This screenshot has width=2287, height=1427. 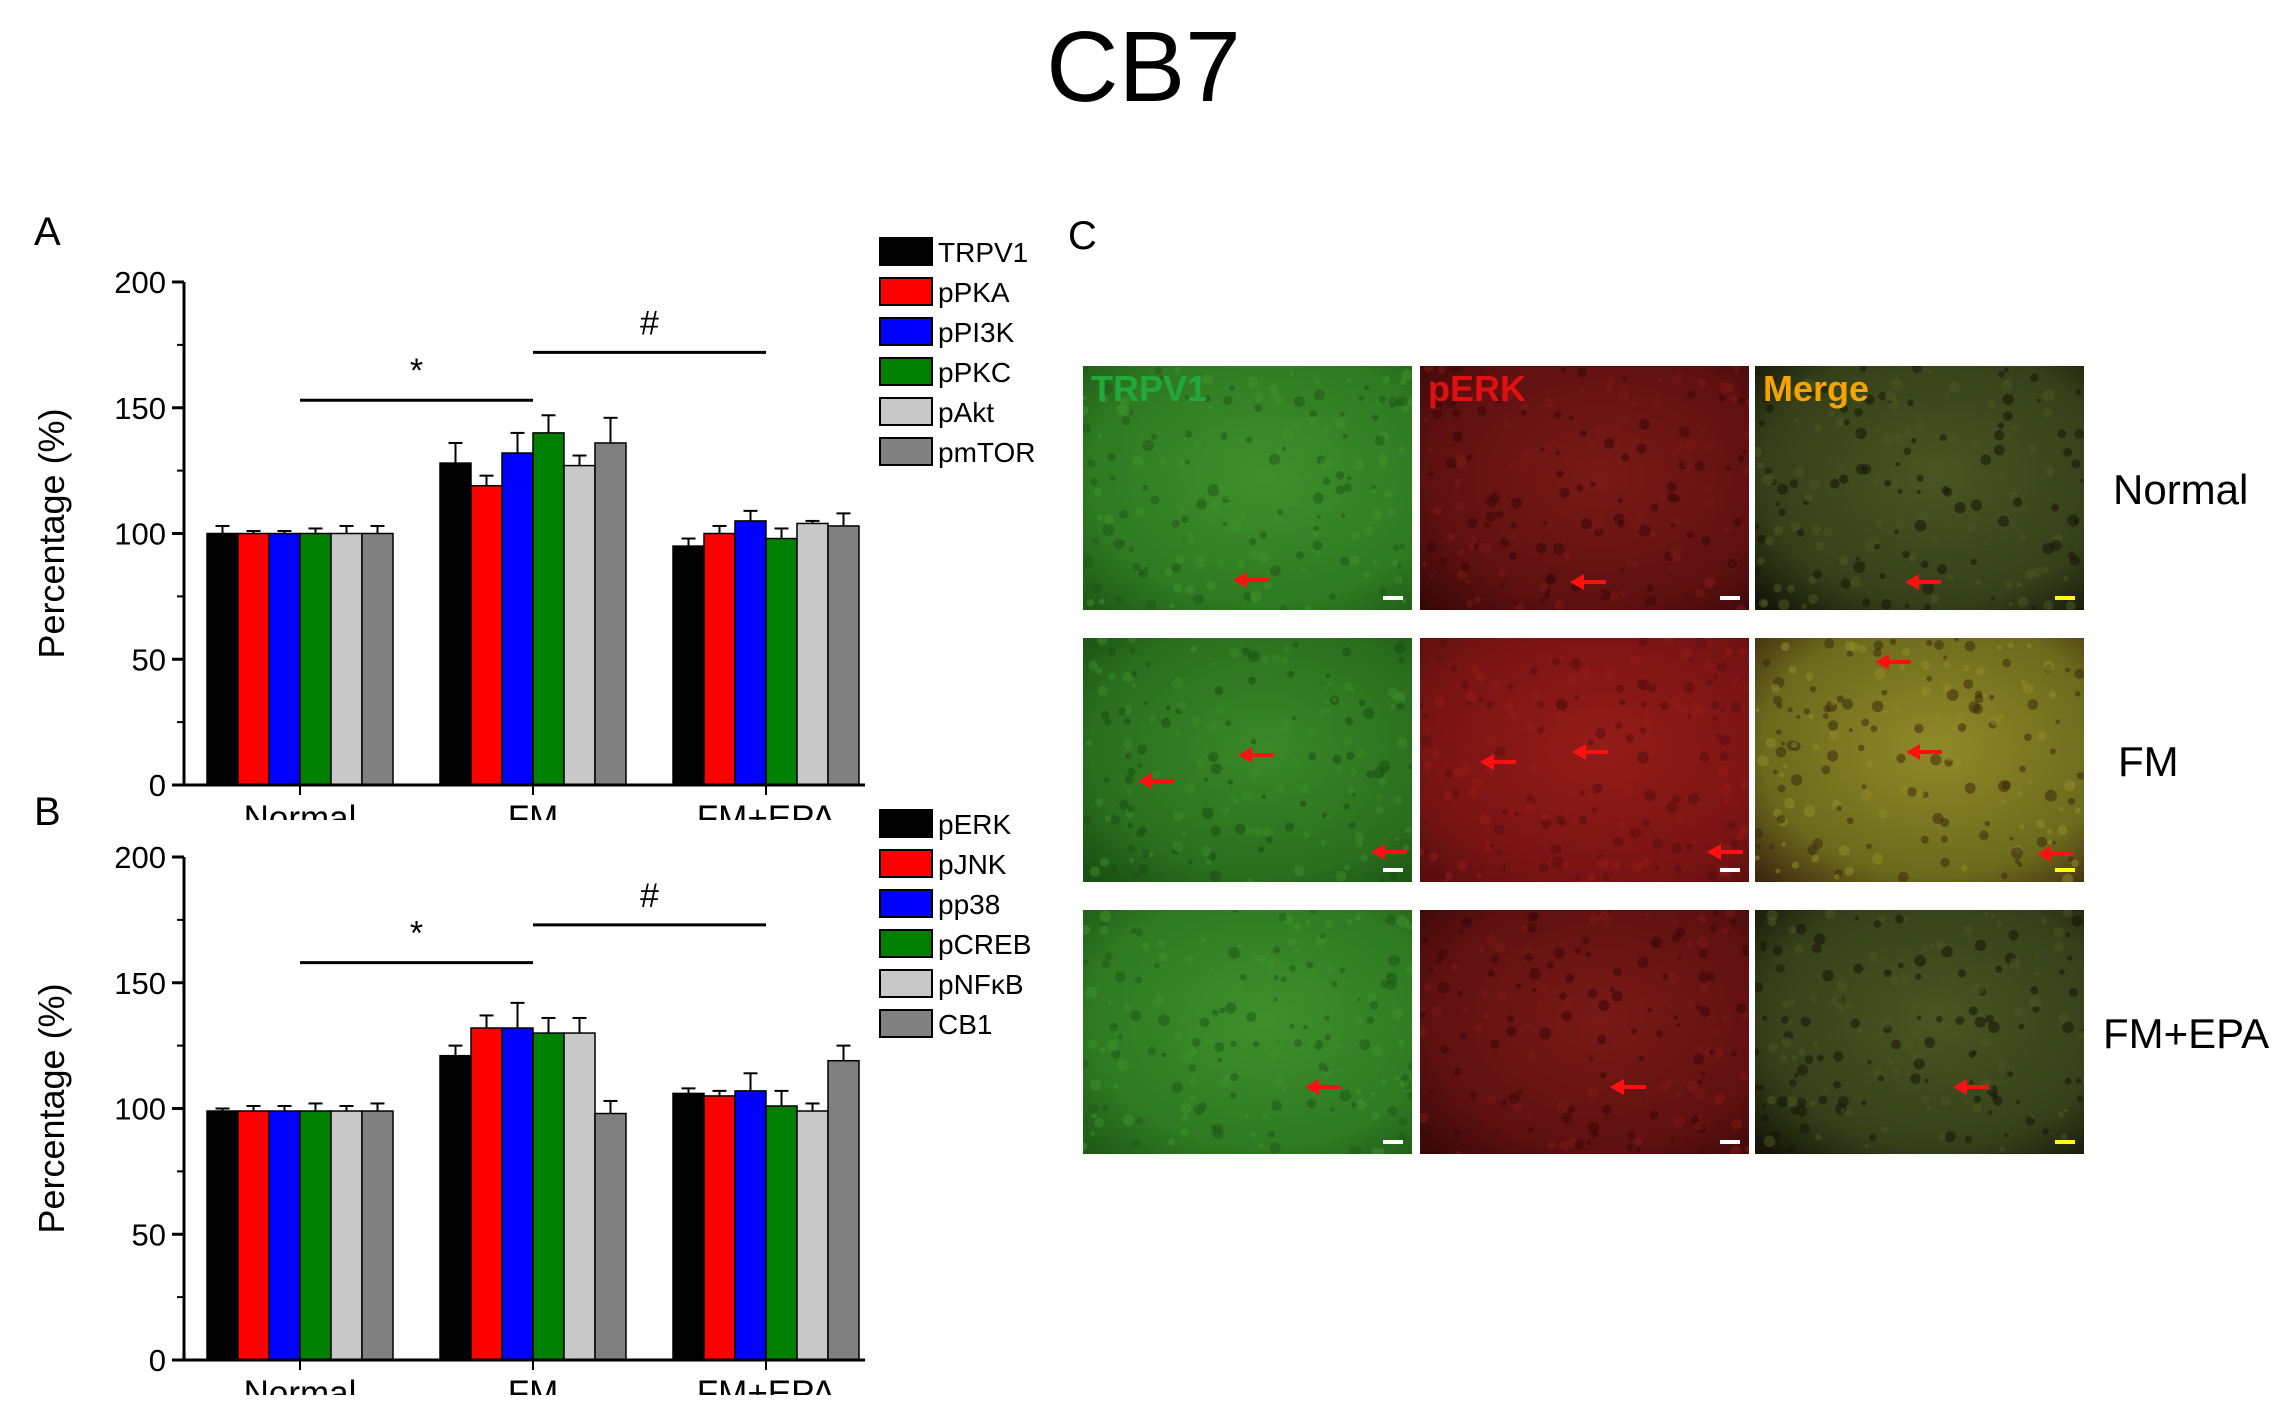 I want to click on legend-label: pAkt, so click(x=966, y=412).